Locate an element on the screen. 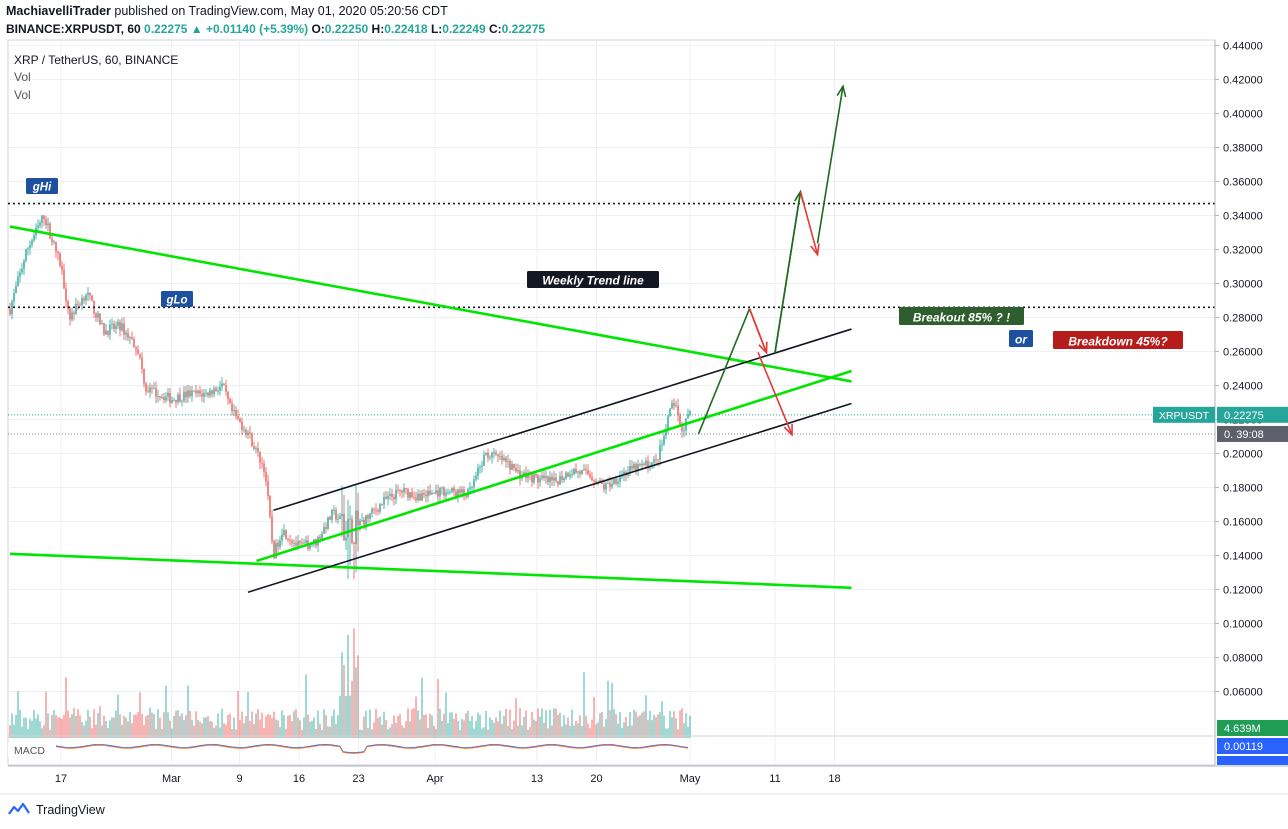 Image resolution: width=1288 pixels, height=829 pixels. price-tick-label: 0.14000 is located at coordinates (1243, 557).